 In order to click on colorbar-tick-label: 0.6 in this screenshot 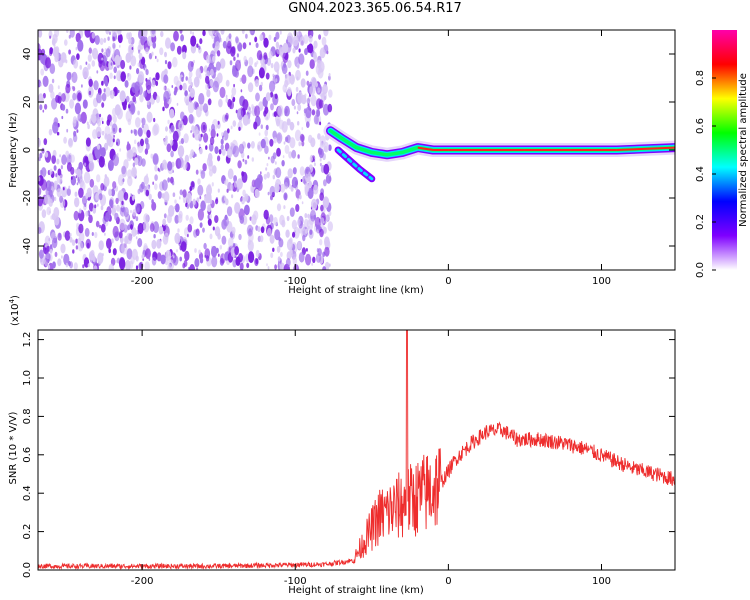, I will do `click(700, 126)`.